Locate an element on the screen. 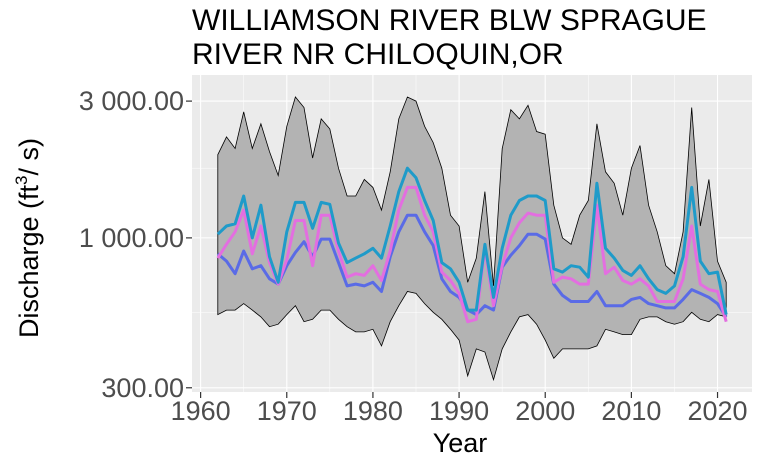  chart-title-line1: WILLIAMSON RIVER BLW SPRAGUE is located at coordinates (449, 20).